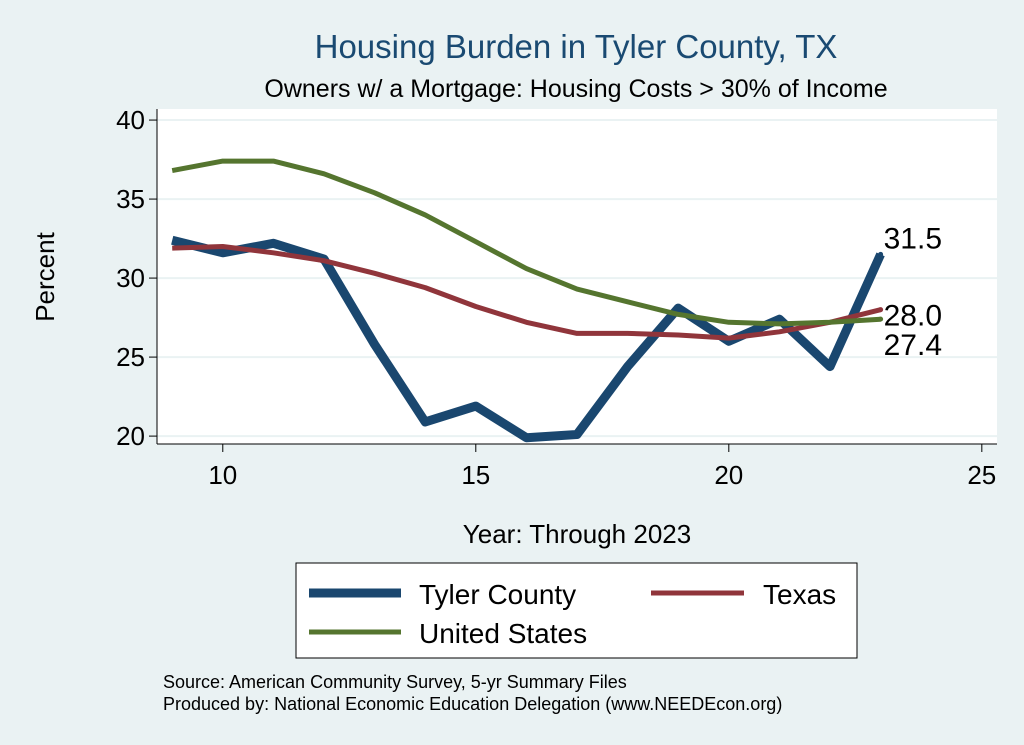 The width and height of the screenshot is (1024, 745). What do you see at coordinates (527, 292) in the screenshot?
I see `series-line-texas` at bounding box center [527, 292].